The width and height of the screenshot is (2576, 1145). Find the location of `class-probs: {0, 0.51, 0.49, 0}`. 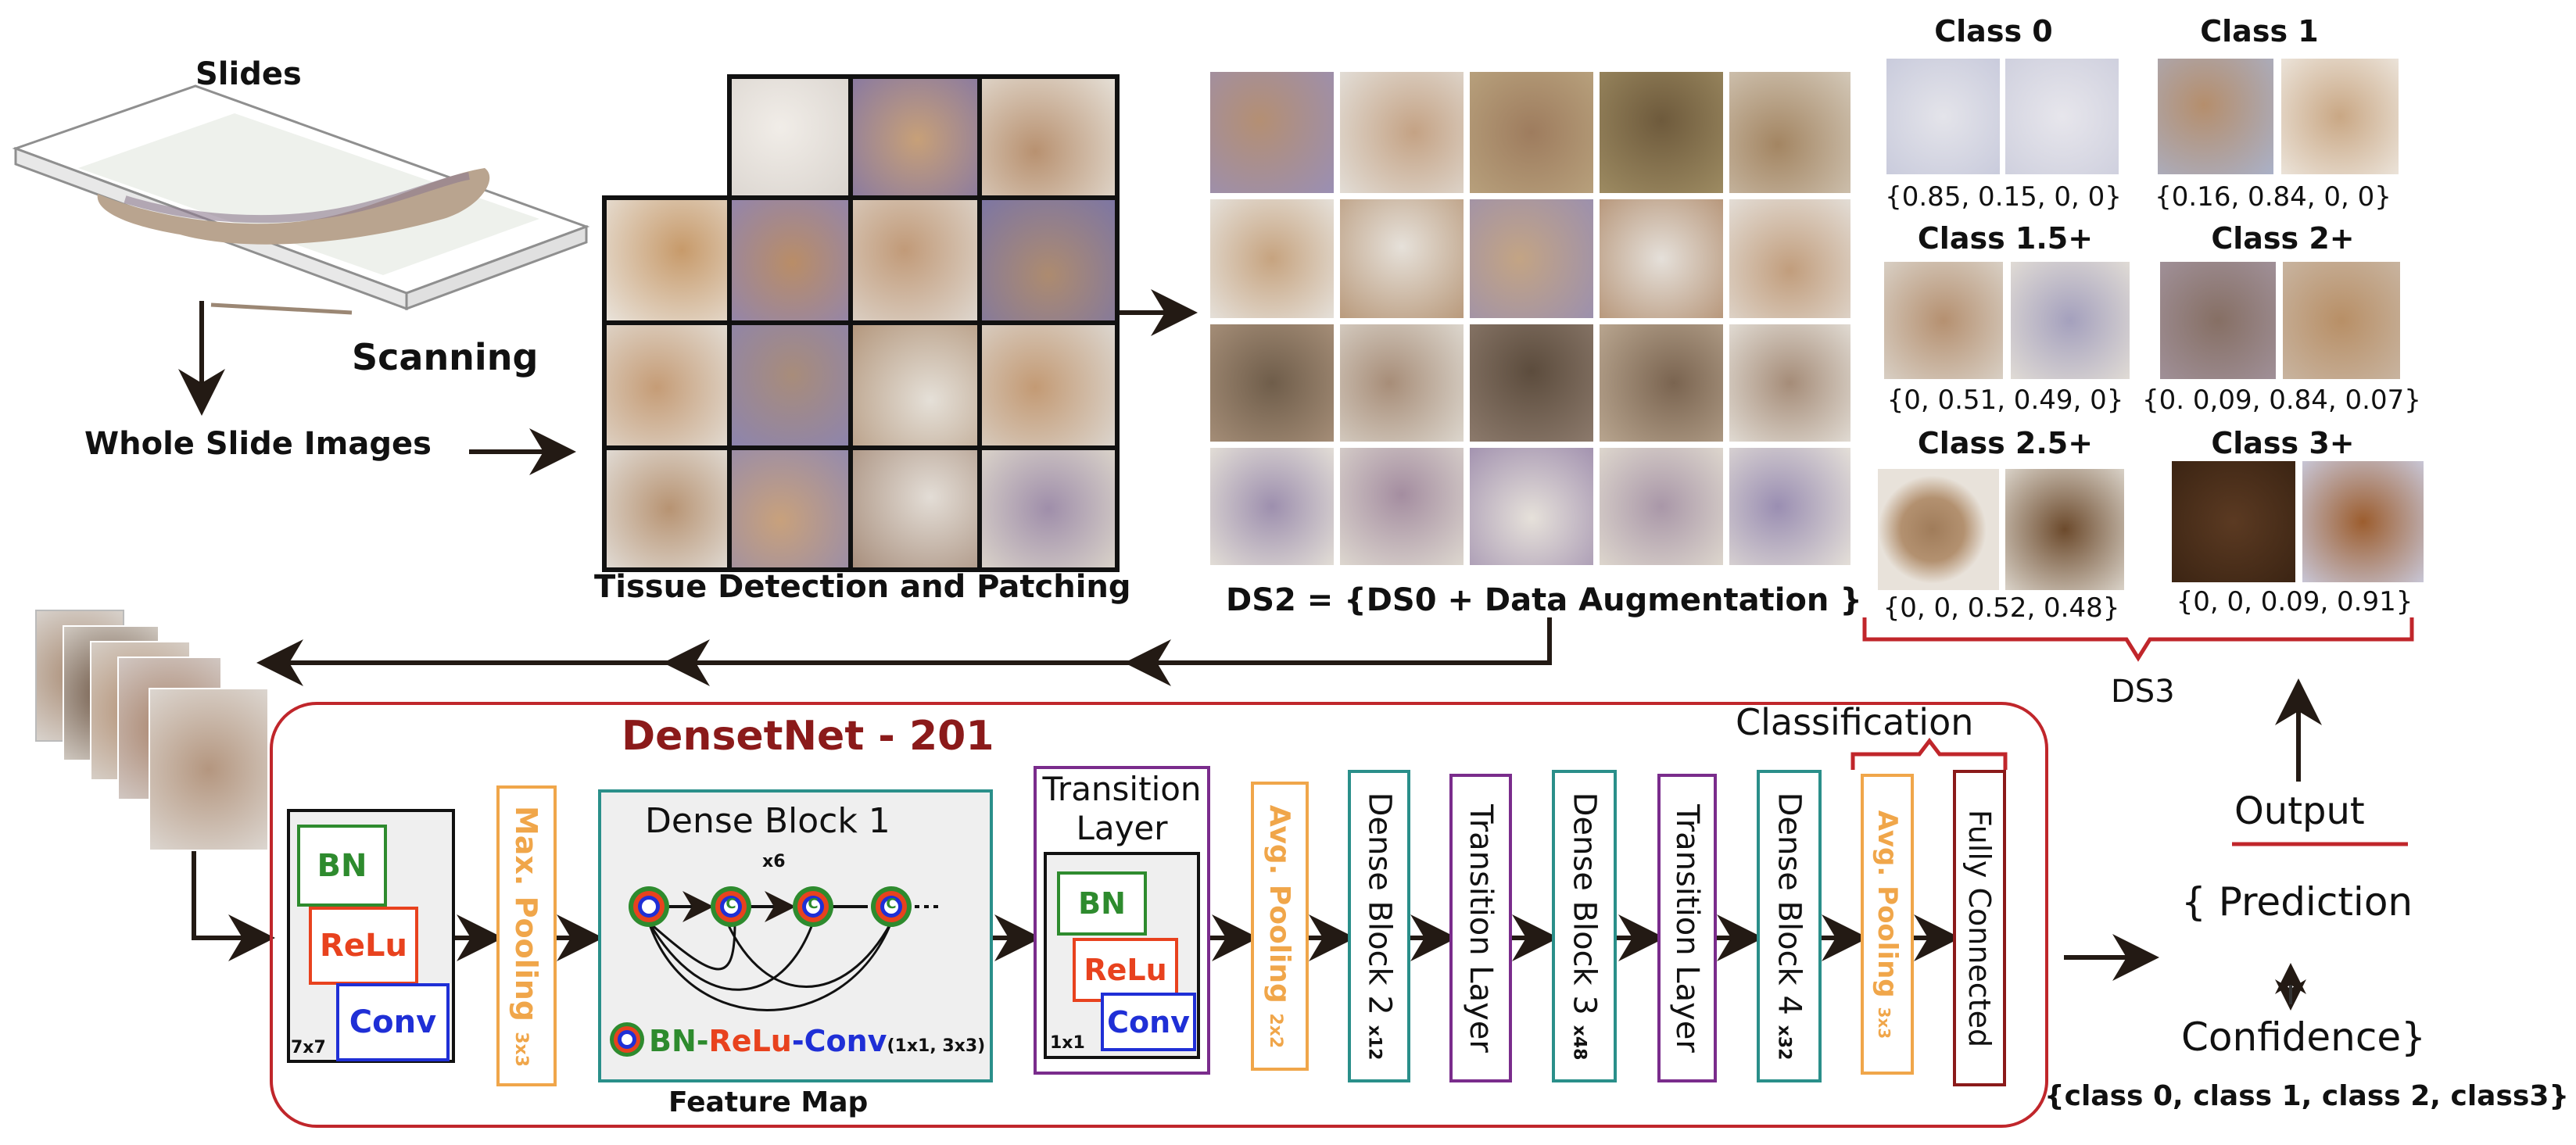

class-probs: {0, 0.51, 0.49, 0} is located at coordinates (2005, 400).